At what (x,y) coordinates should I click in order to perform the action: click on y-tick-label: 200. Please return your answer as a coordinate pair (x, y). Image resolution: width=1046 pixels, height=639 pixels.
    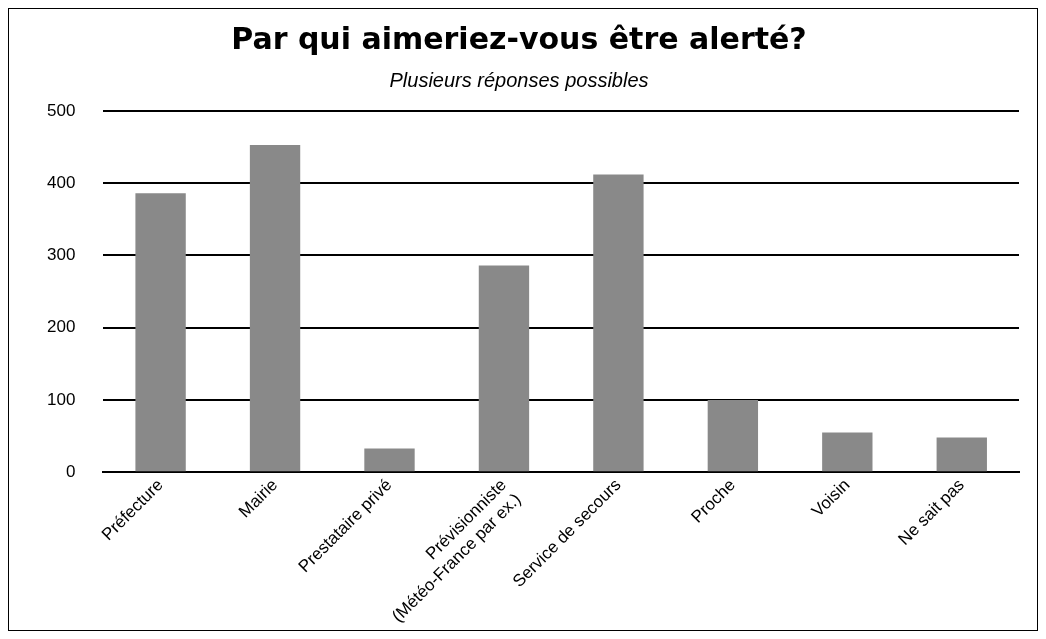
    Looking at the image, I should click on (61, 327).